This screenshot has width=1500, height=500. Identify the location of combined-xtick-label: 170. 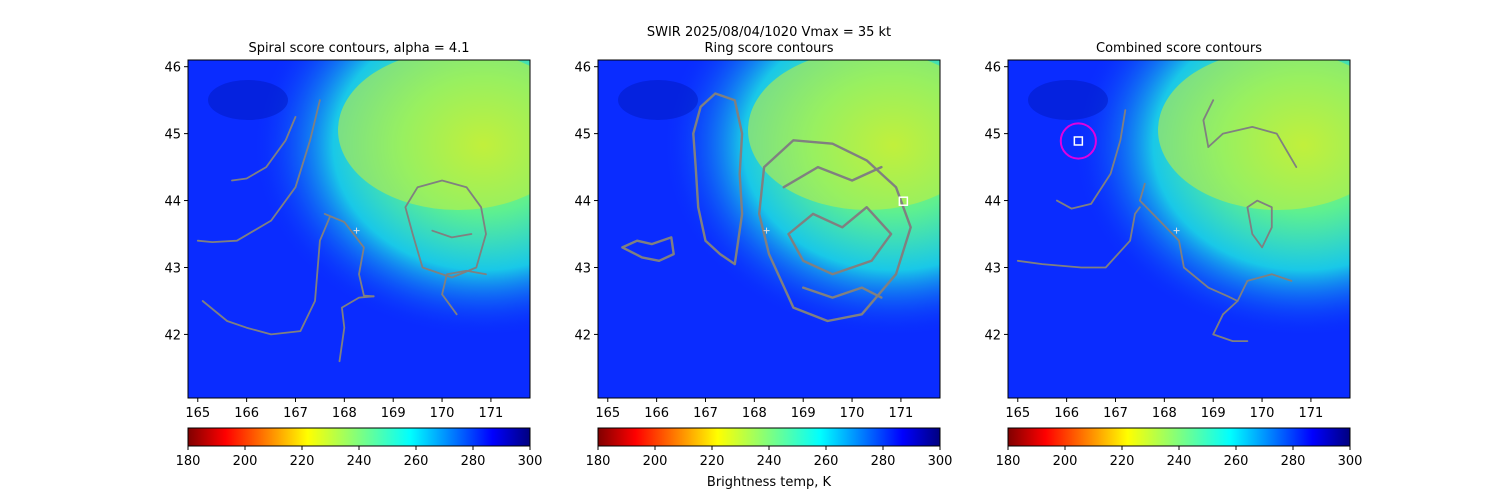
(1262, 413).